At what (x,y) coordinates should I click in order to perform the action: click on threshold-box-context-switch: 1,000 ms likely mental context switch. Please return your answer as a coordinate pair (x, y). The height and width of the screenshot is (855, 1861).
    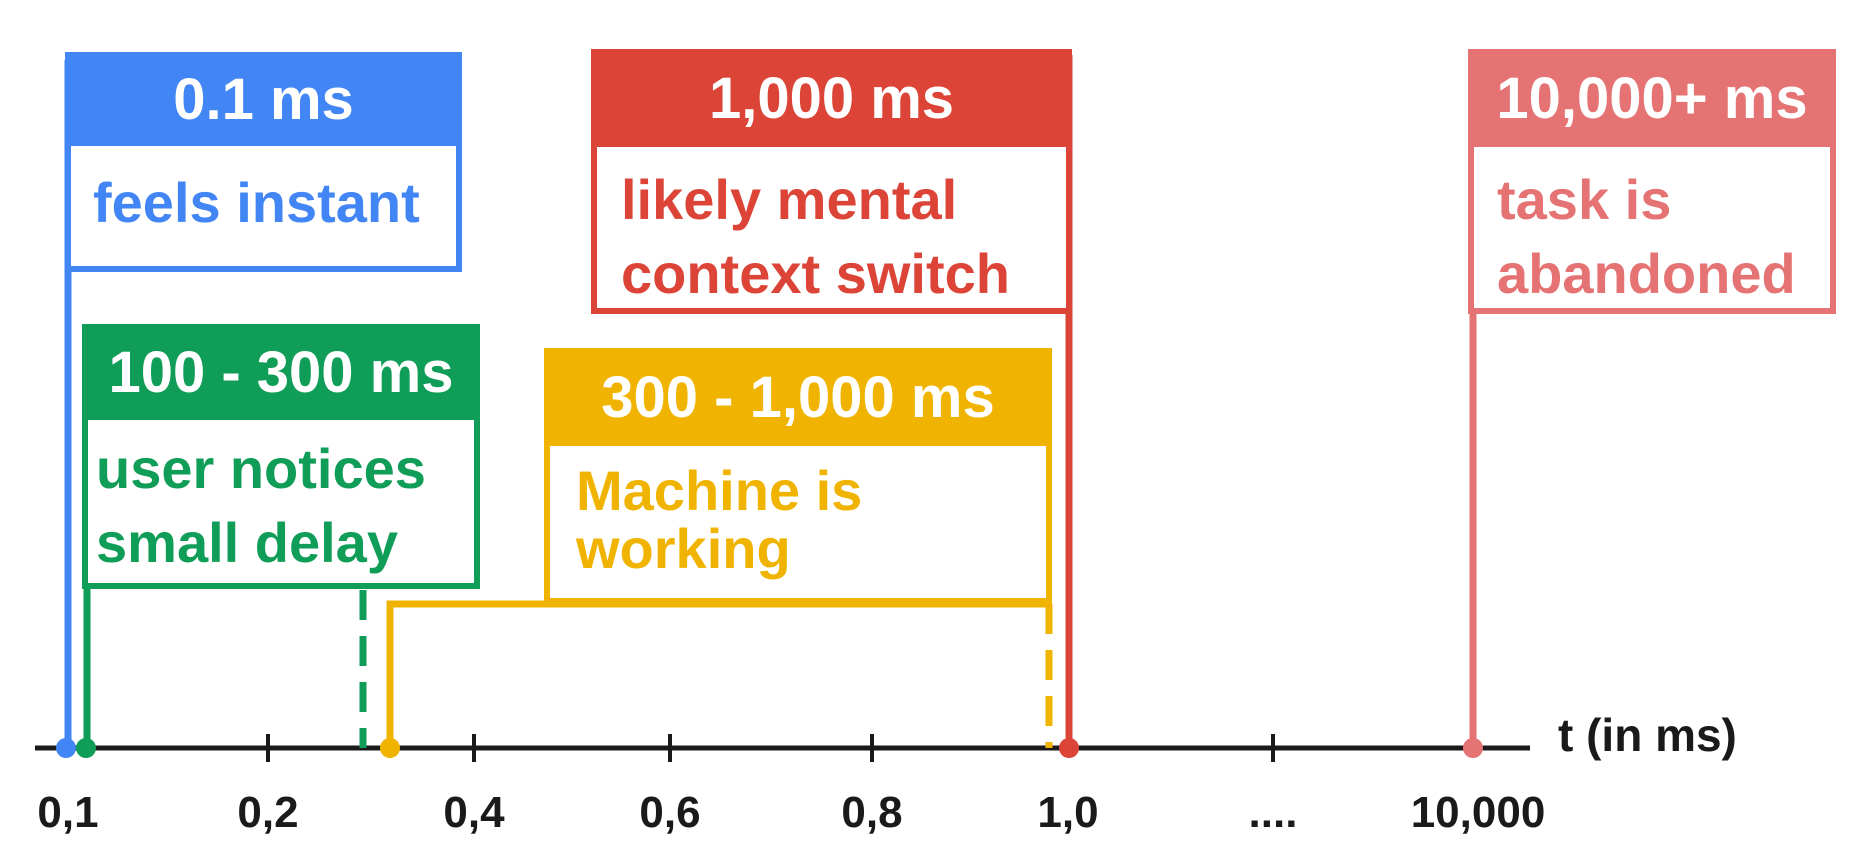
    Looking at the image, I should click on (831, 181).